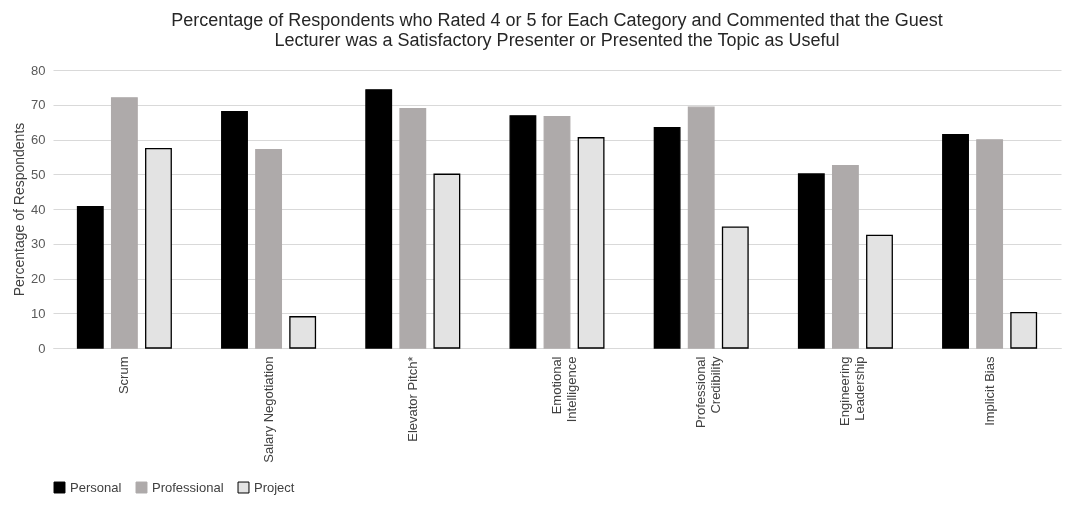 This screenshot has width=1091, height=519. I want to click on legend-label: Professional, so click(188, 487).